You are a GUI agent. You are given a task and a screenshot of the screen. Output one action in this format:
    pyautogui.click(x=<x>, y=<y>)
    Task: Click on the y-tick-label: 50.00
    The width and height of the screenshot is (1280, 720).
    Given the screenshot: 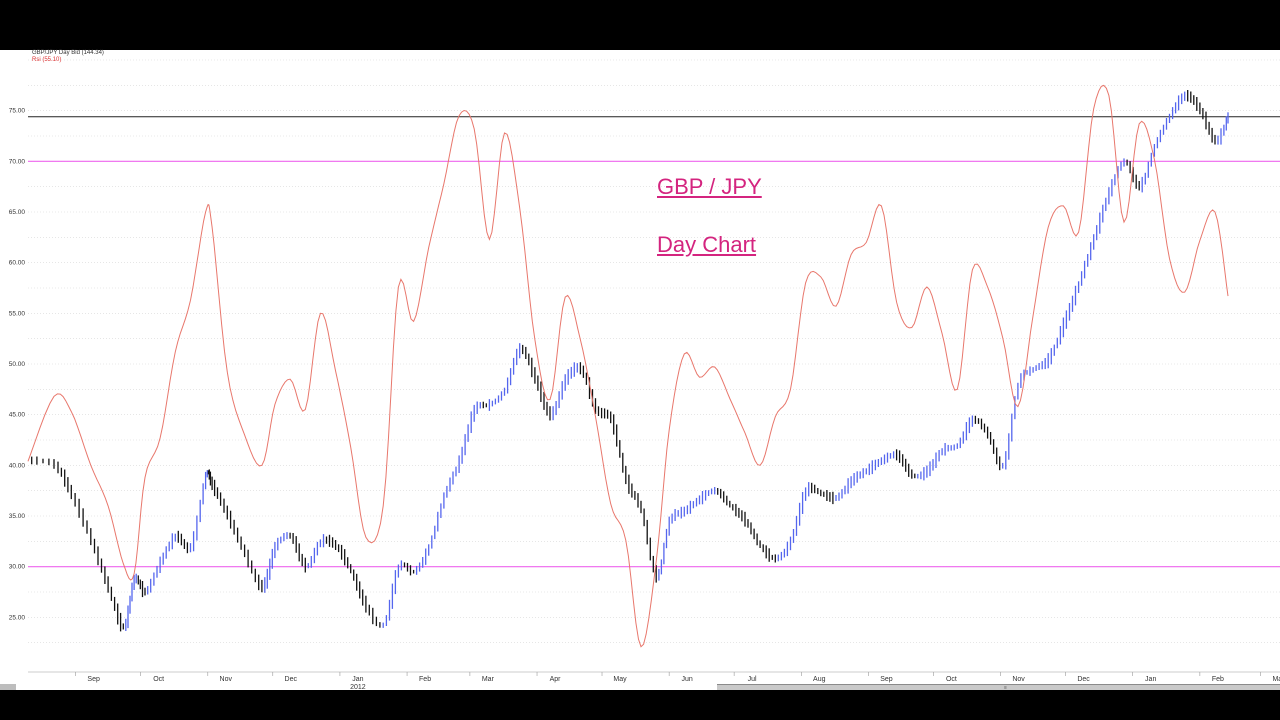 What is the action you would take?
    pyautogui.click(x=17, y=364)
    